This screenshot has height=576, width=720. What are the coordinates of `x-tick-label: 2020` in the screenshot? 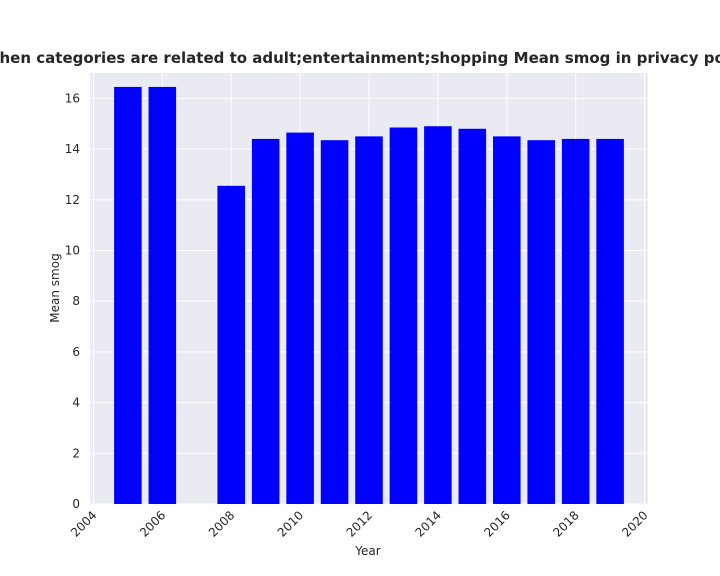 It's located at (634, 523).